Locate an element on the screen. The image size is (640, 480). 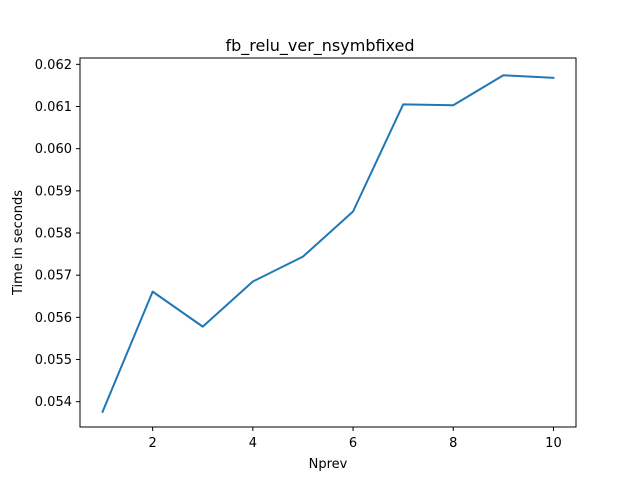
x-axis-label: Nprev is located at coordinates (328, 464).